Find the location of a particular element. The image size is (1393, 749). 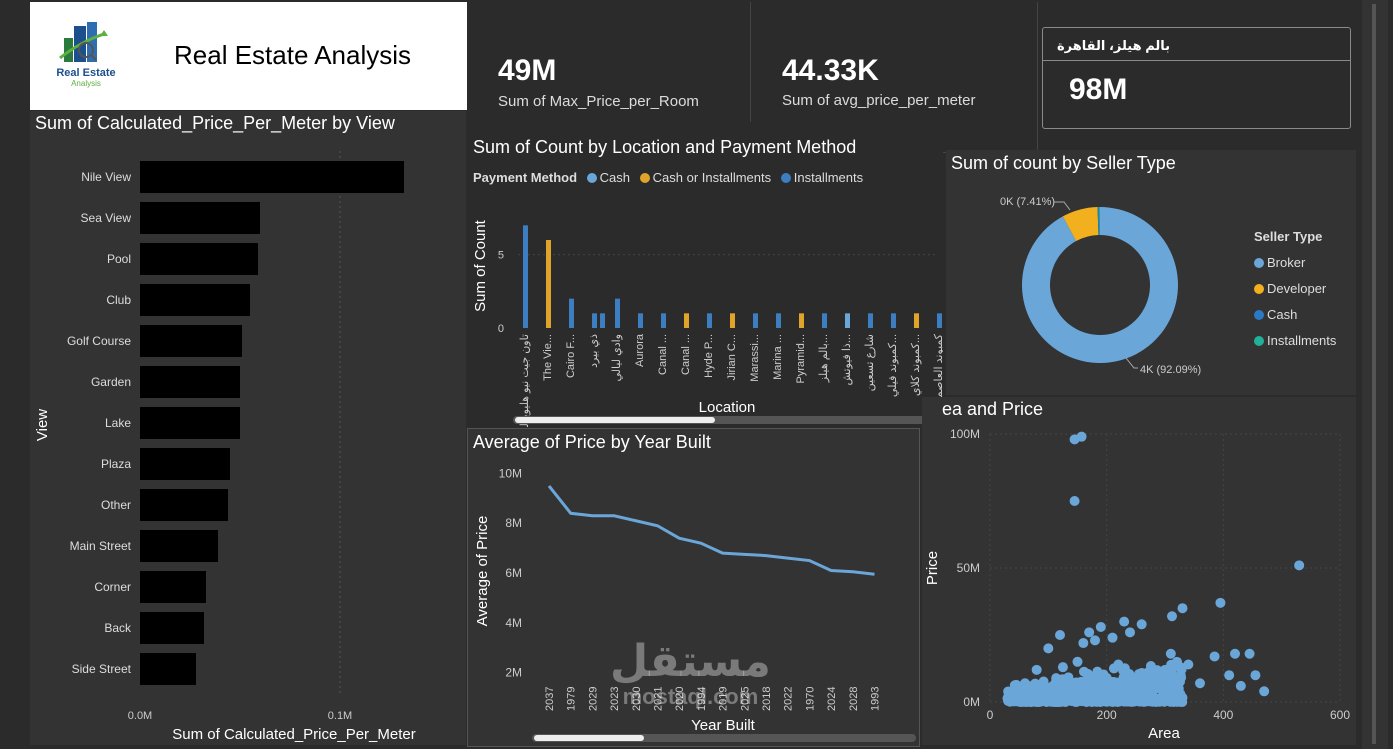

legend-label: Developer is located at coordinates (1297, 288).